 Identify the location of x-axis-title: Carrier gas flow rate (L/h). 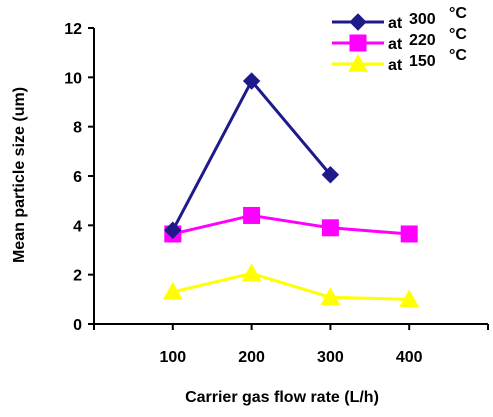
(282, 397).